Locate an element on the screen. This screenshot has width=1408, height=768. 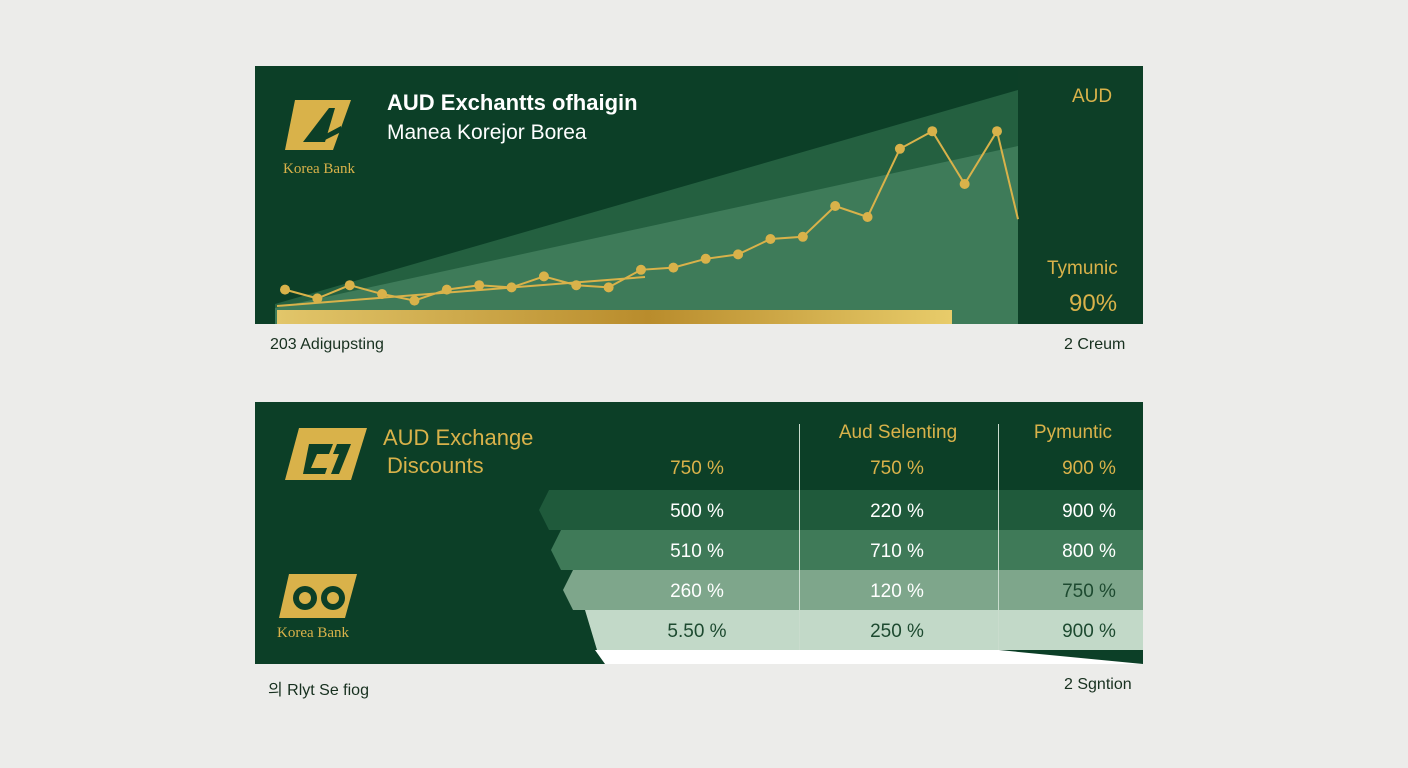
gold-bar is located at coordinates (614, 317).